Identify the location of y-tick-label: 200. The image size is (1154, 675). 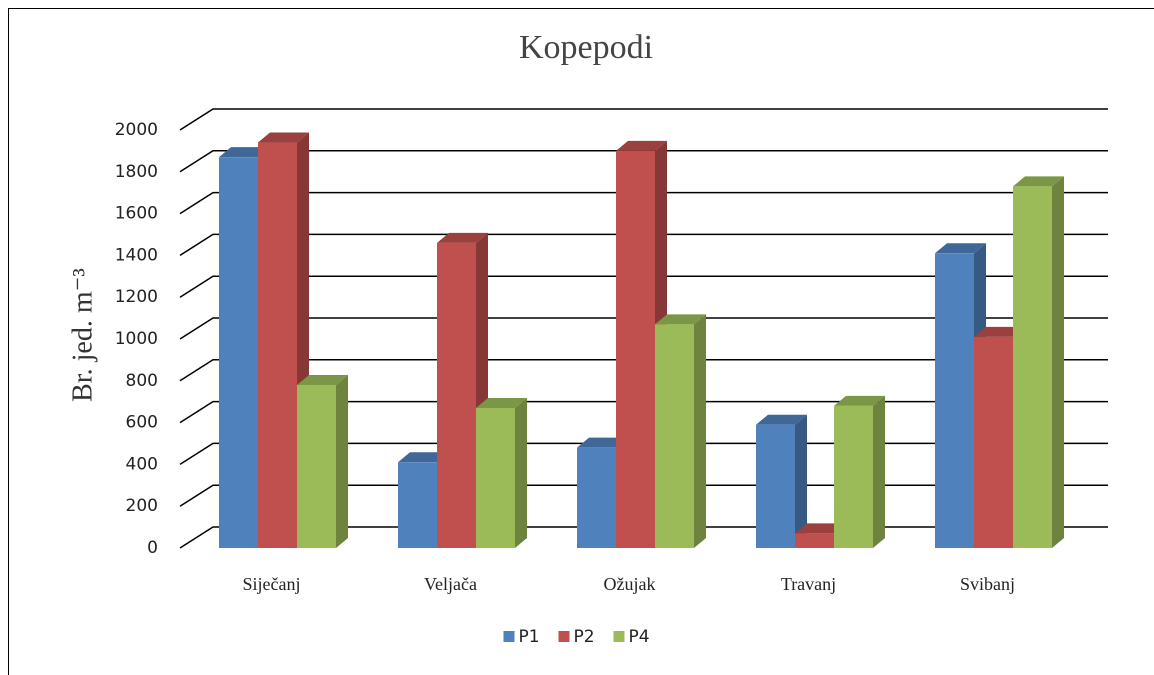
(142, 506).